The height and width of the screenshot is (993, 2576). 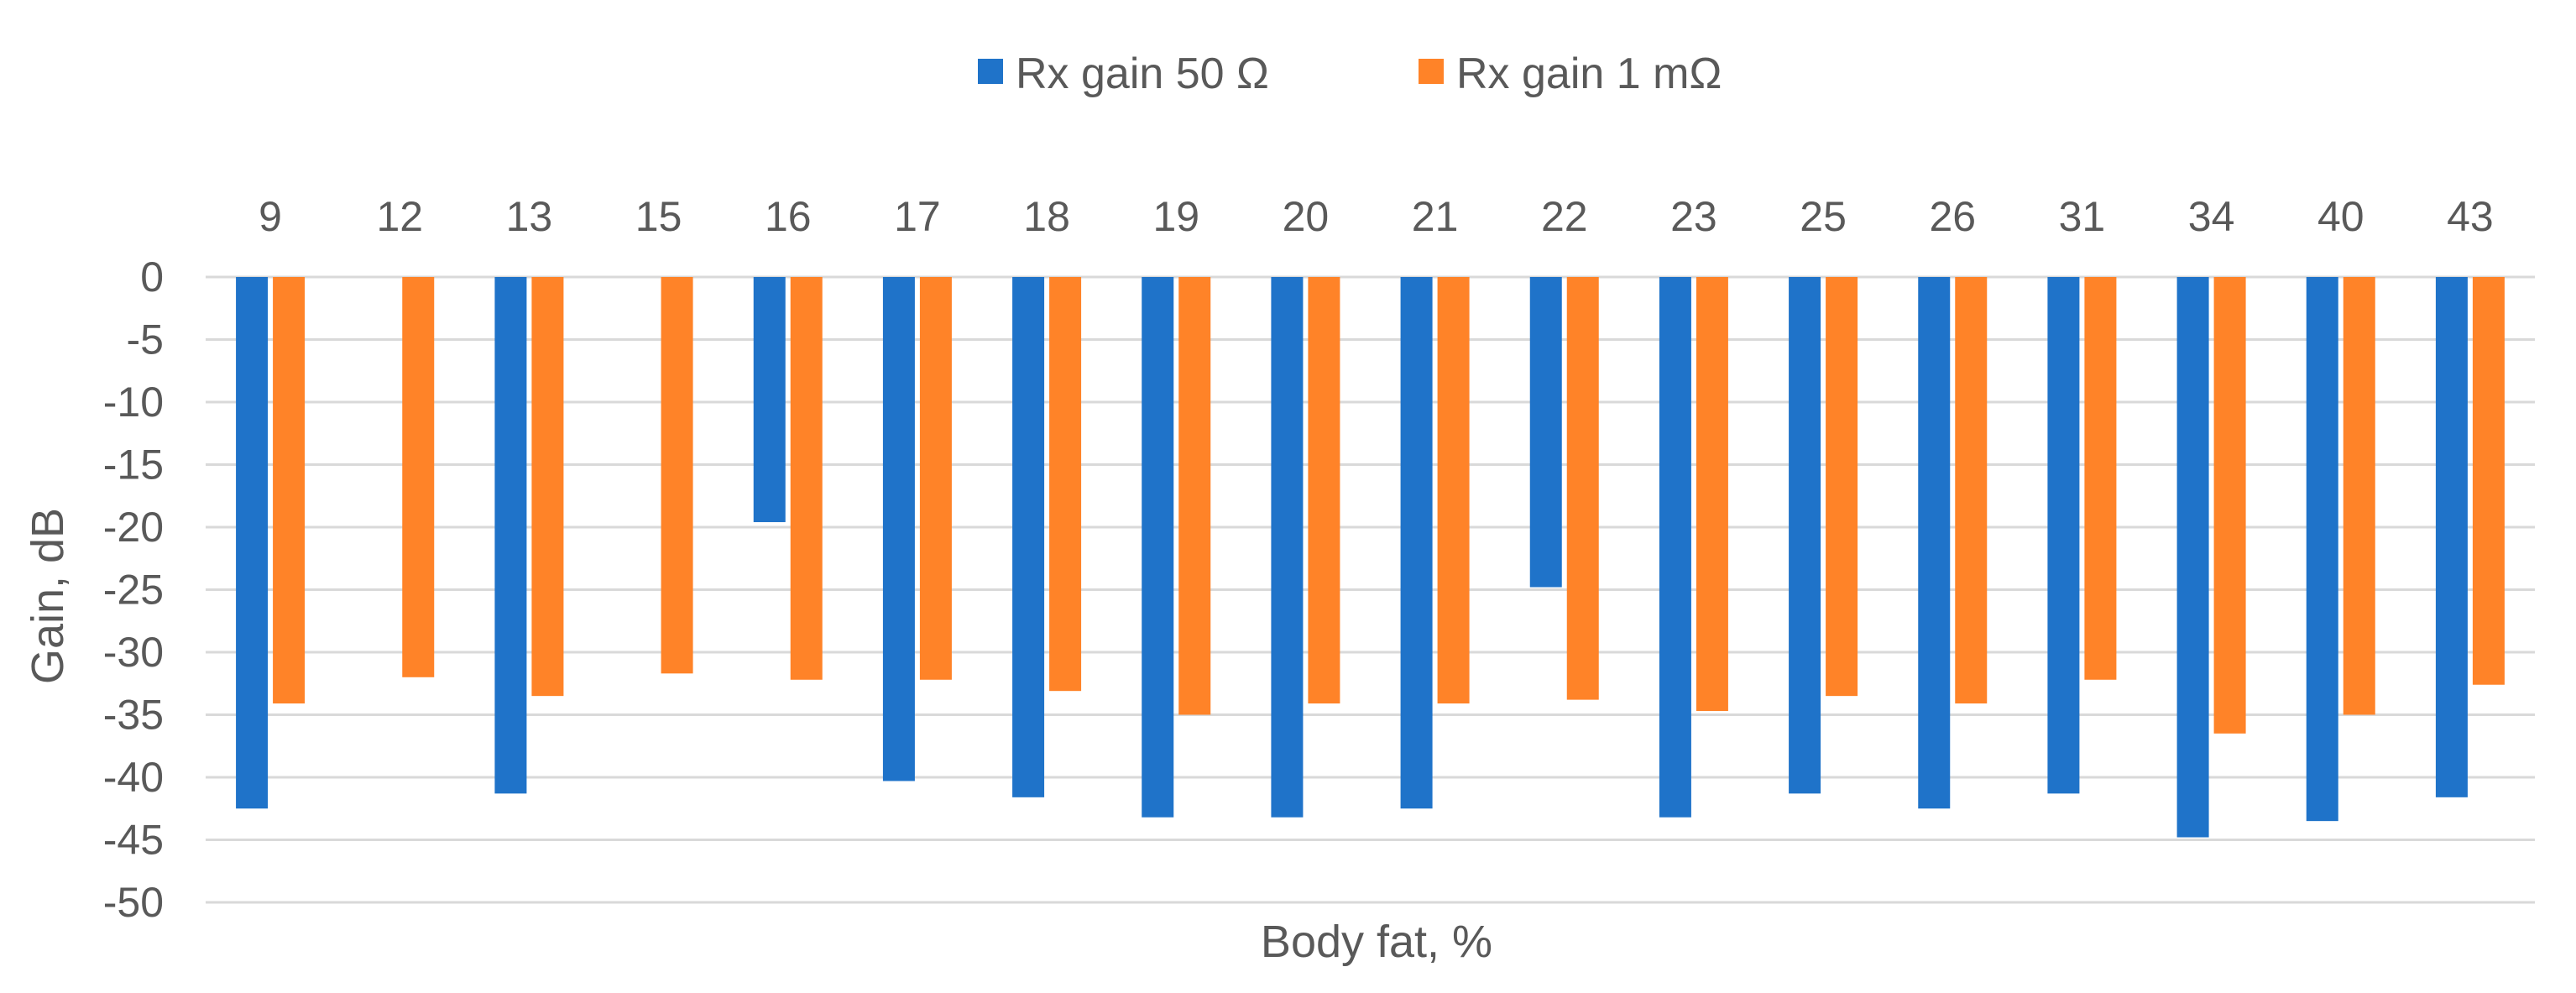 I want to click on x-tick-label: 23, so click(x=1693, y=216).